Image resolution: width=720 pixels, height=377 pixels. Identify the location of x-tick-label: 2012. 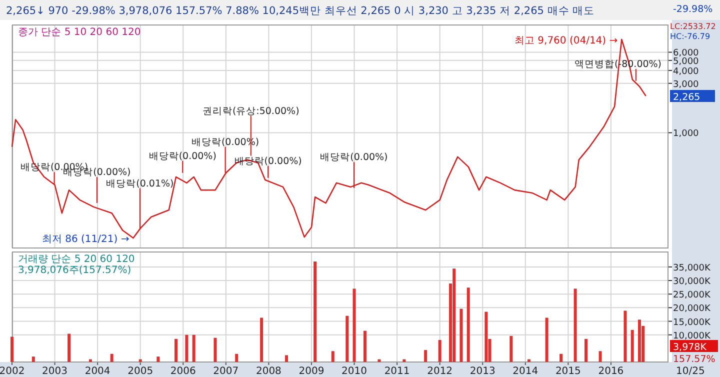
(440, 371).